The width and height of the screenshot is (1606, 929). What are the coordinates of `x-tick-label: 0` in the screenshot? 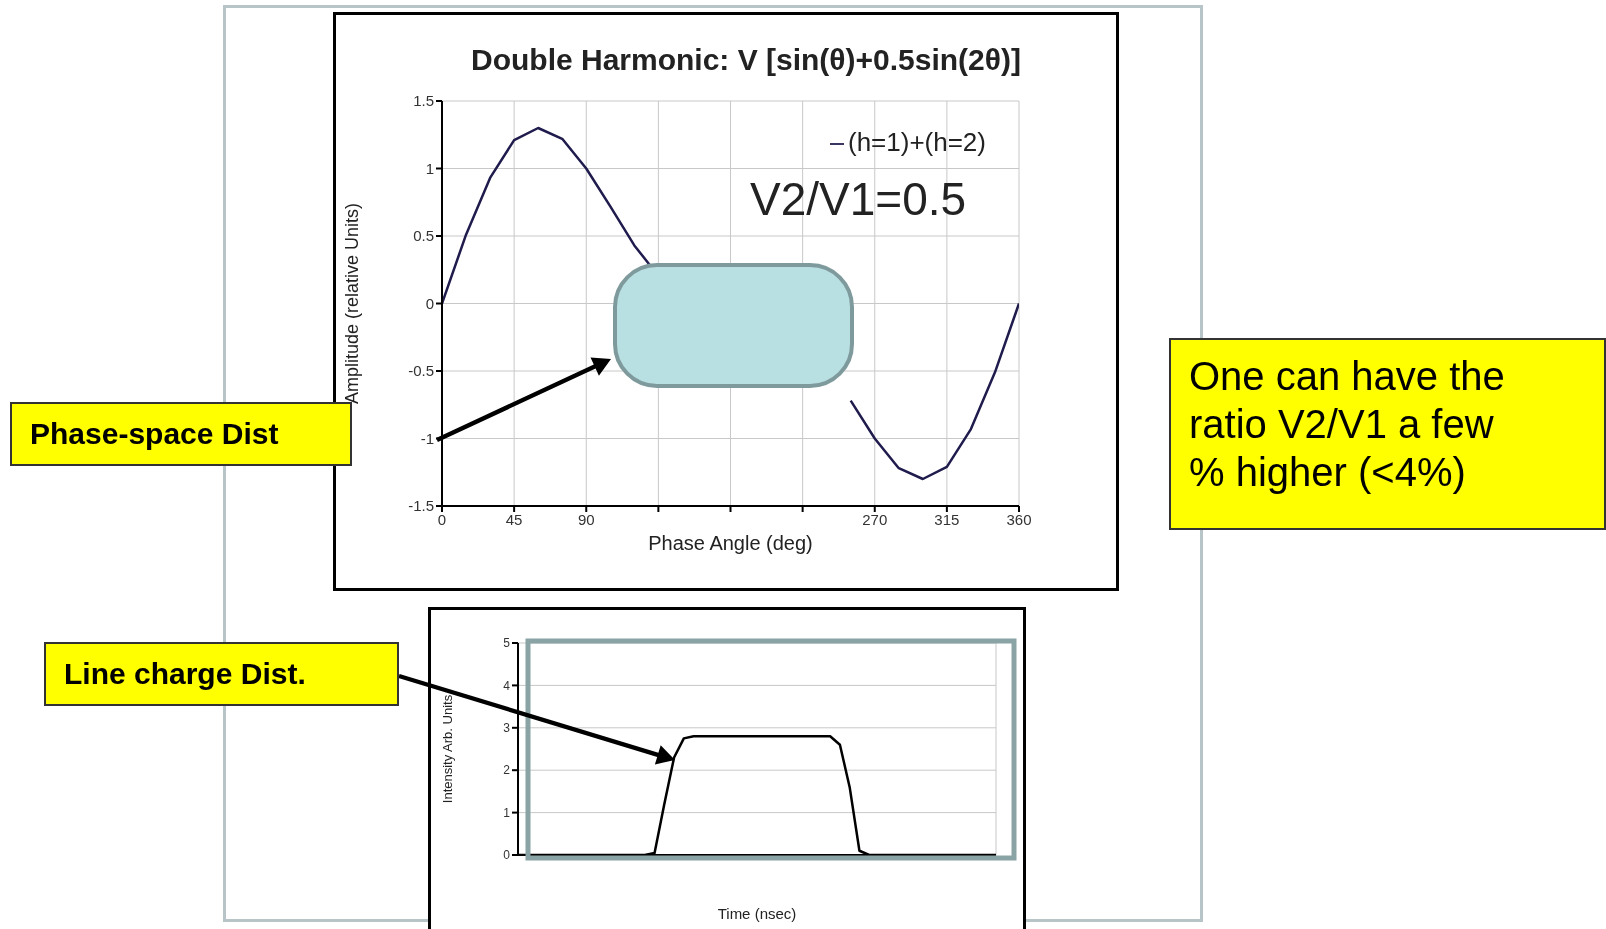 It's located at (442, 519).